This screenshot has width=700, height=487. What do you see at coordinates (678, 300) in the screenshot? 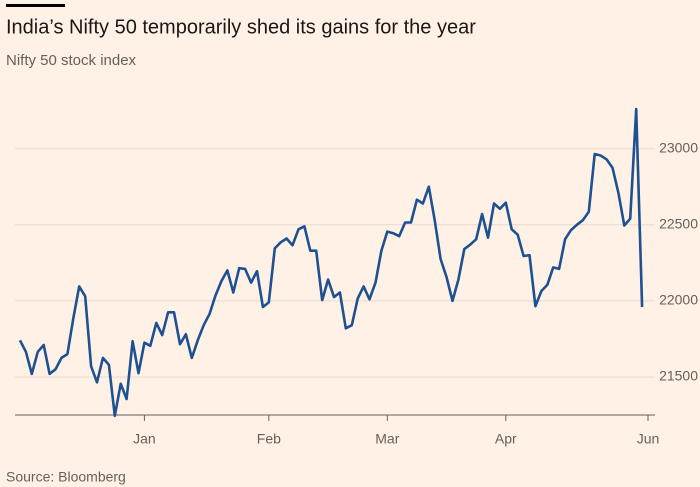
I see `y-tick-label: 22000` at bounding box center [678, 300].